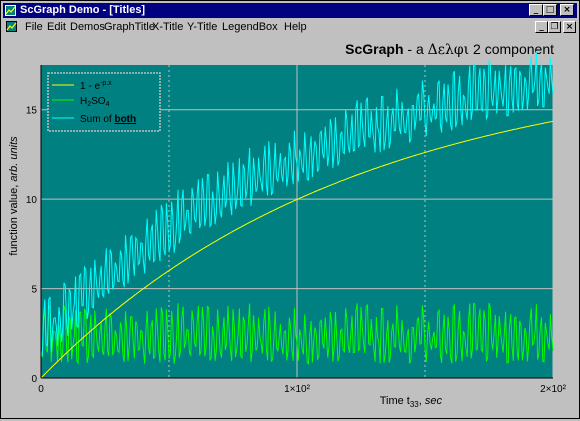 The width and height of the screenshot is (580, 421). What do you see at coordinates (297, 334) in the screenshot?
I see `series-line-h2so4` at bounding box center [297, 334].